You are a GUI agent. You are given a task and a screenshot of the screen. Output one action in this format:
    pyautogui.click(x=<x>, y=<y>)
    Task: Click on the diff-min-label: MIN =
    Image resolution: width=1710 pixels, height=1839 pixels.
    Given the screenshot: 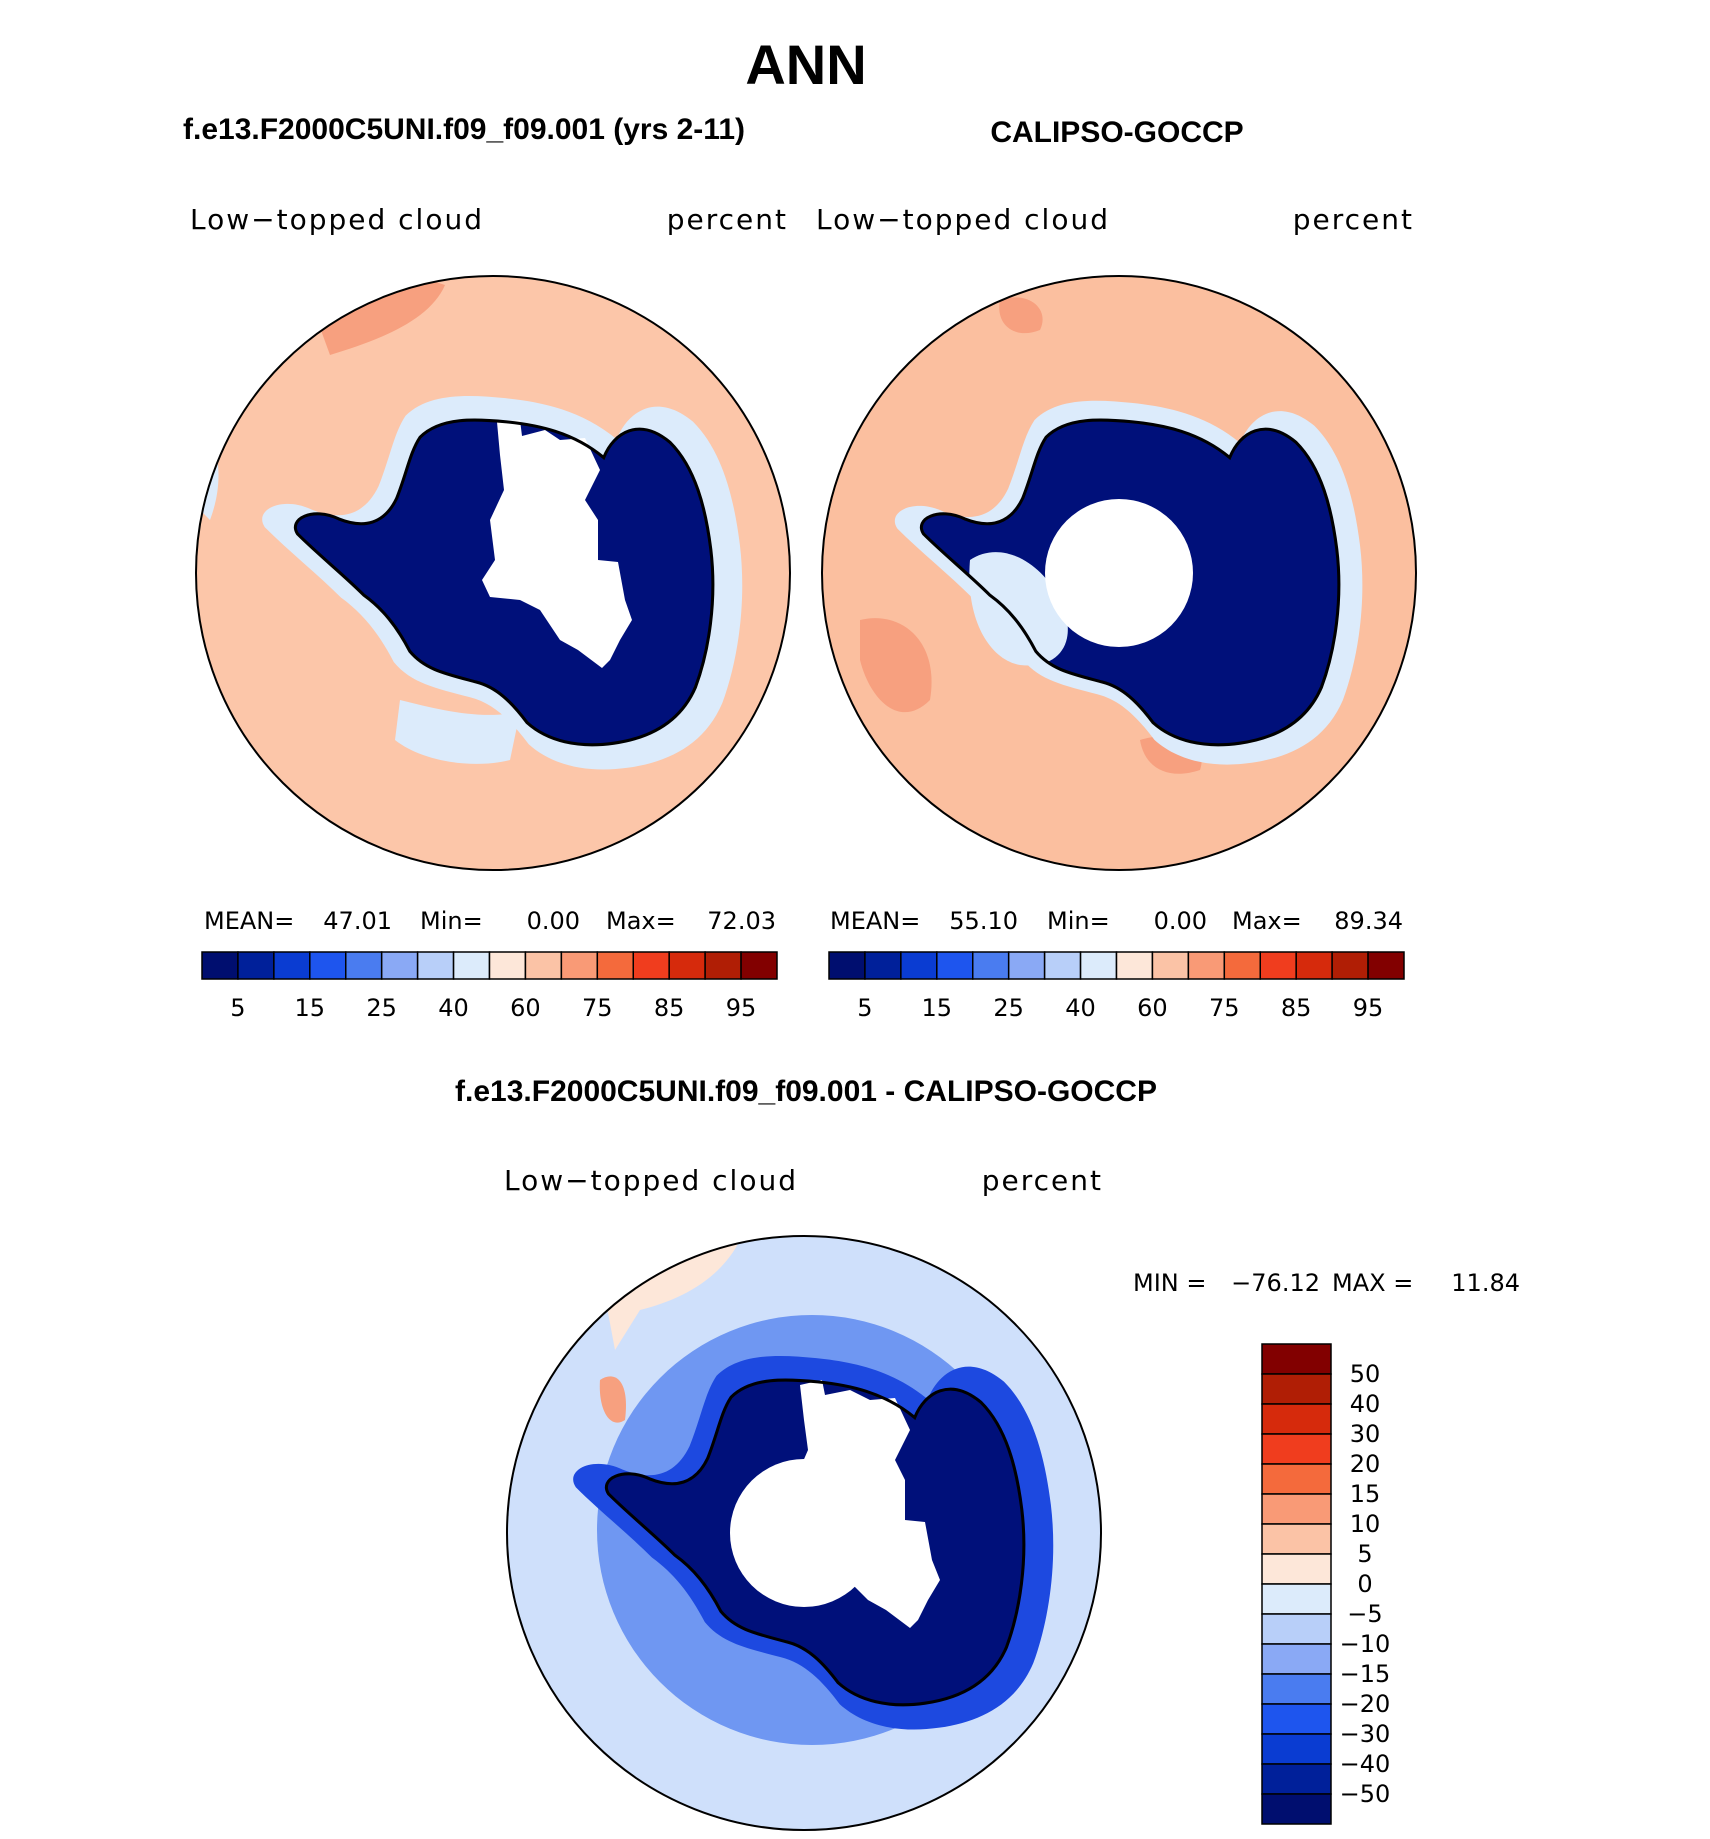 What is the action you would take?
    pyautogui.click(x=1169, y=1283)
    